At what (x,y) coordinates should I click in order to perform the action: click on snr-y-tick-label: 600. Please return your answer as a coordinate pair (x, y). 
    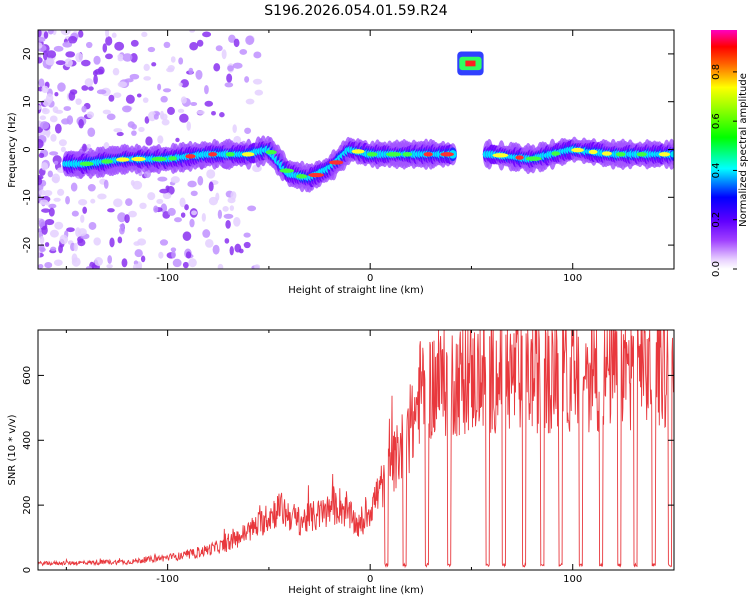
    Looking at the image, I should click on (27, 375).